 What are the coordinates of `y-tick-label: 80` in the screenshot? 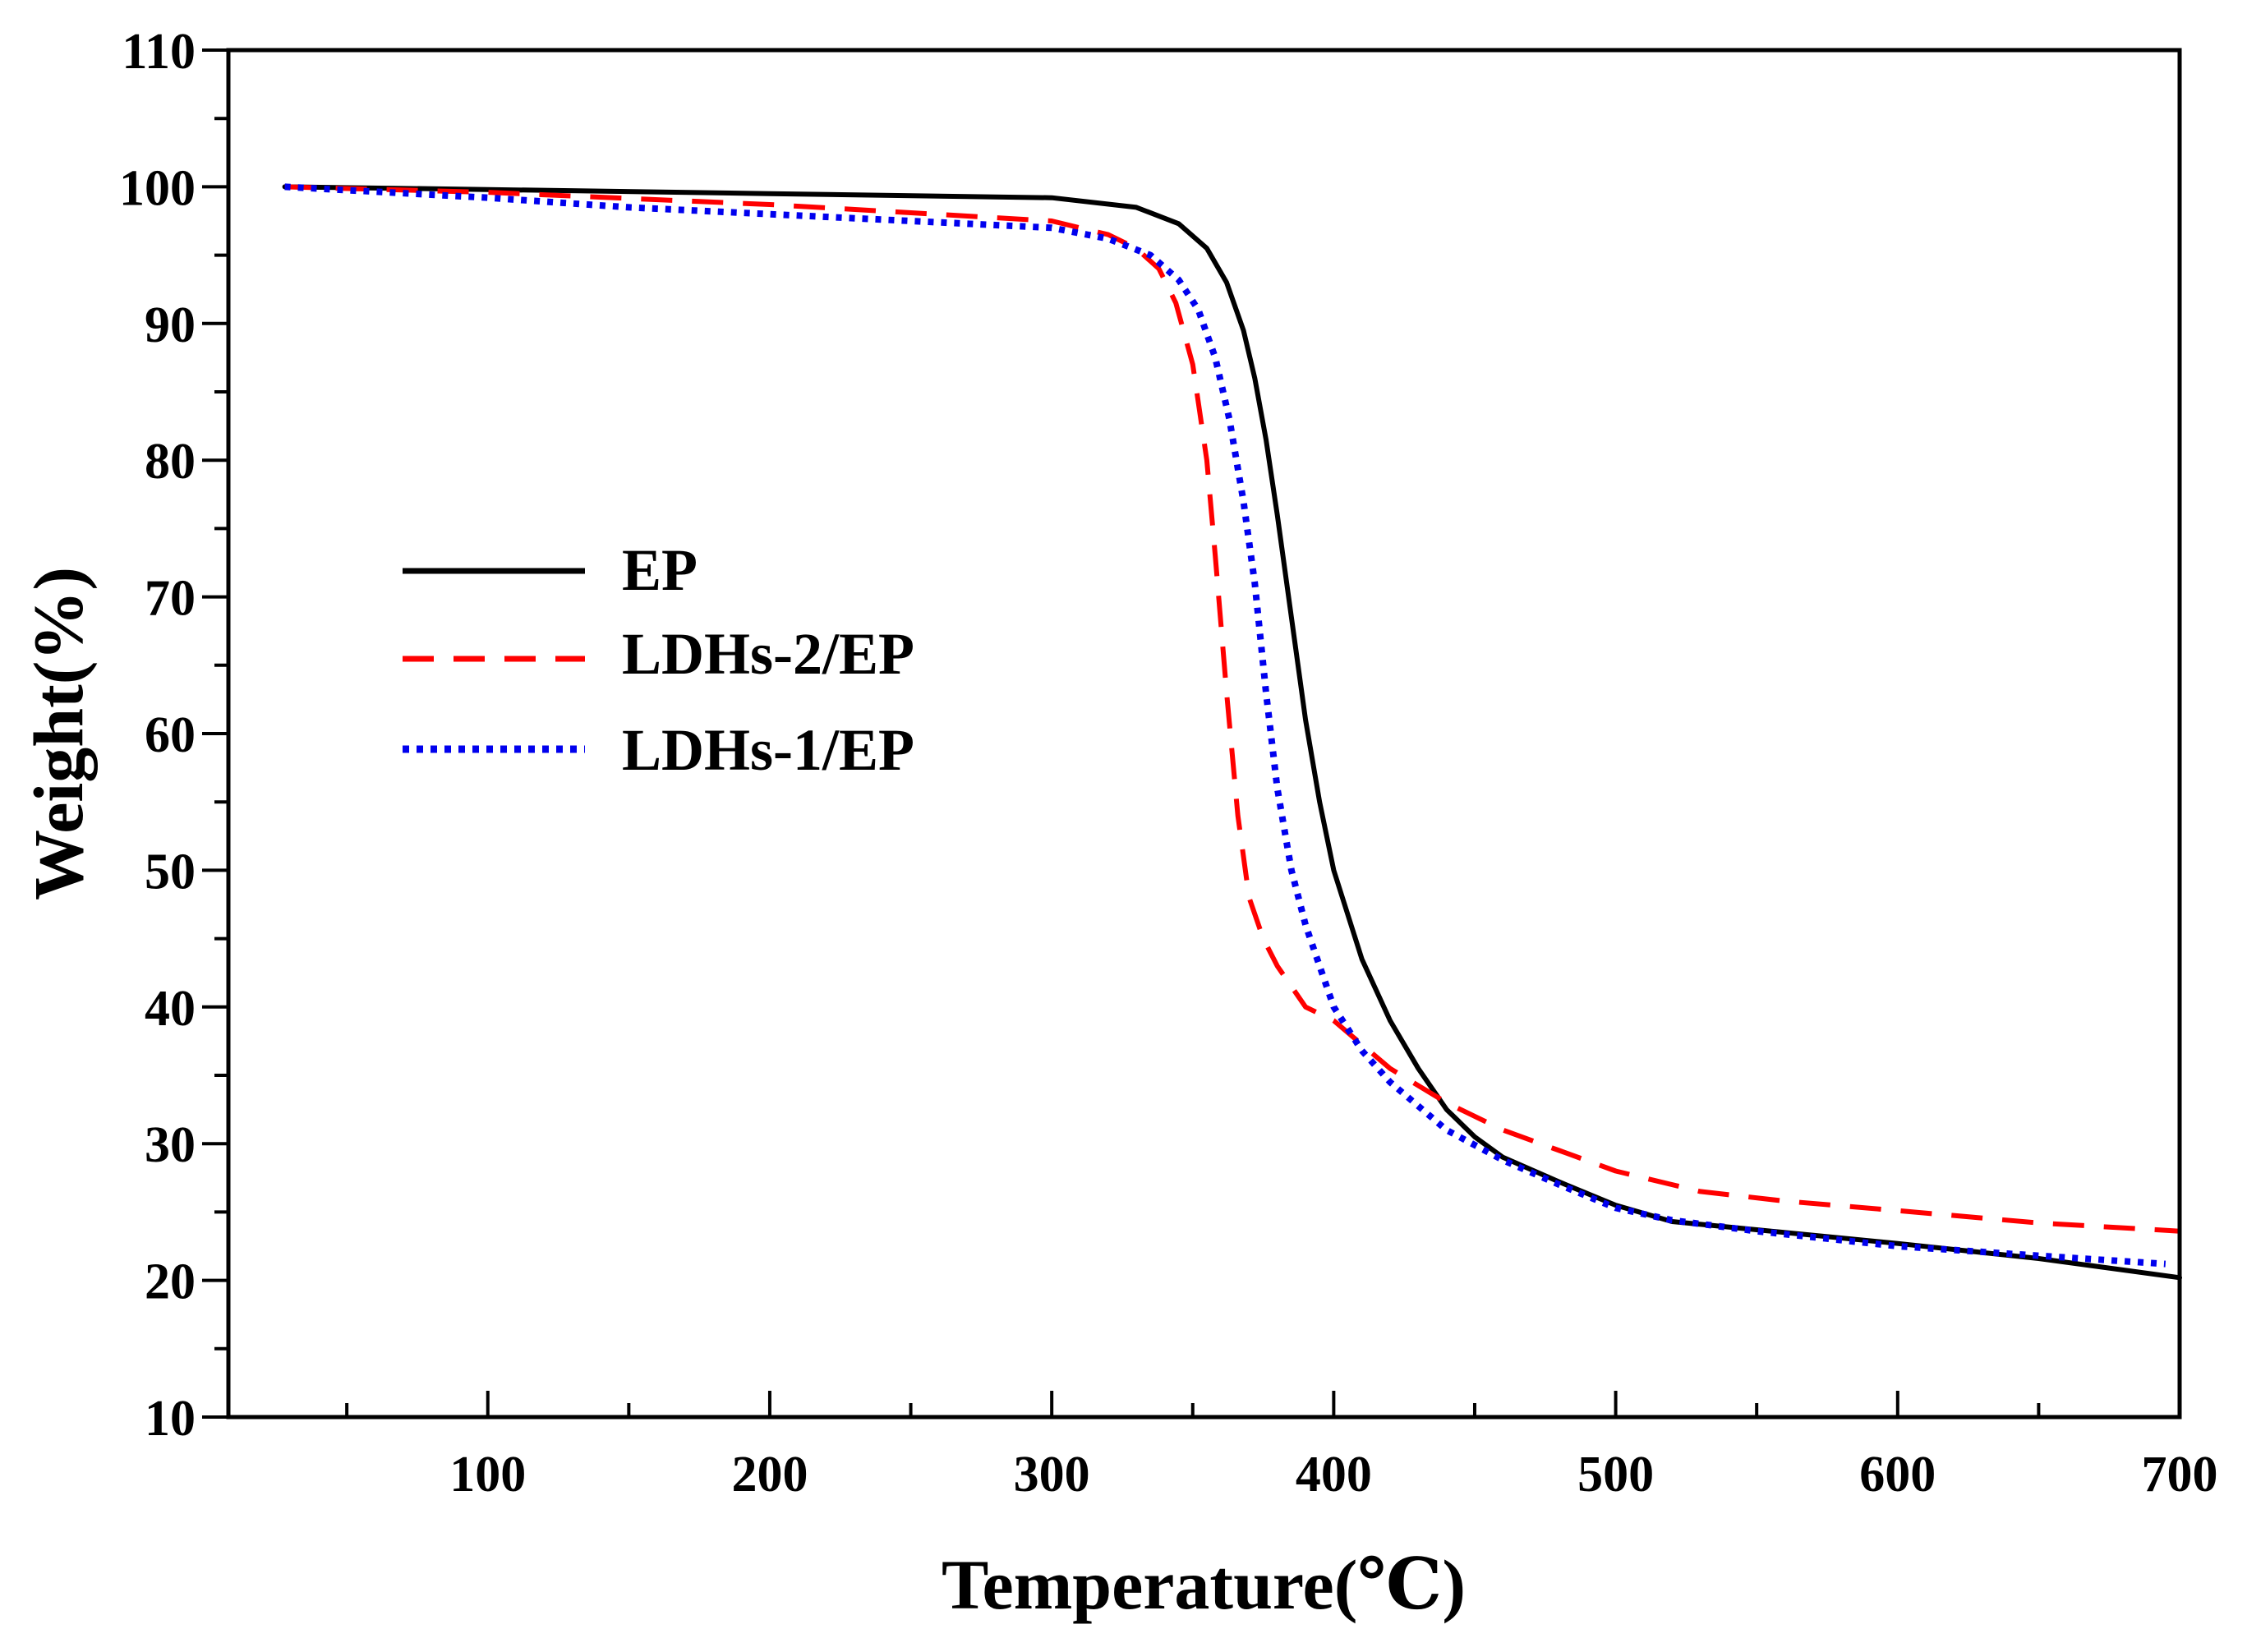 It's located at (170, 462).